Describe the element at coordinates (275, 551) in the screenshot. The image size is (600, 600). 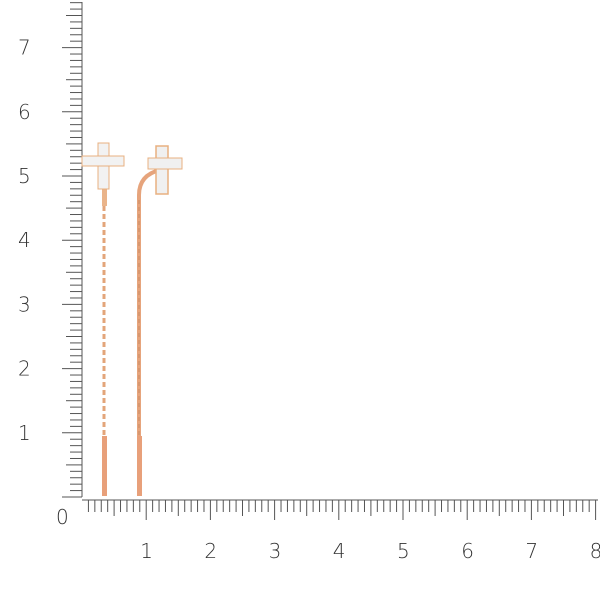
I see `horizontal-ruler-label: 3` at that location.